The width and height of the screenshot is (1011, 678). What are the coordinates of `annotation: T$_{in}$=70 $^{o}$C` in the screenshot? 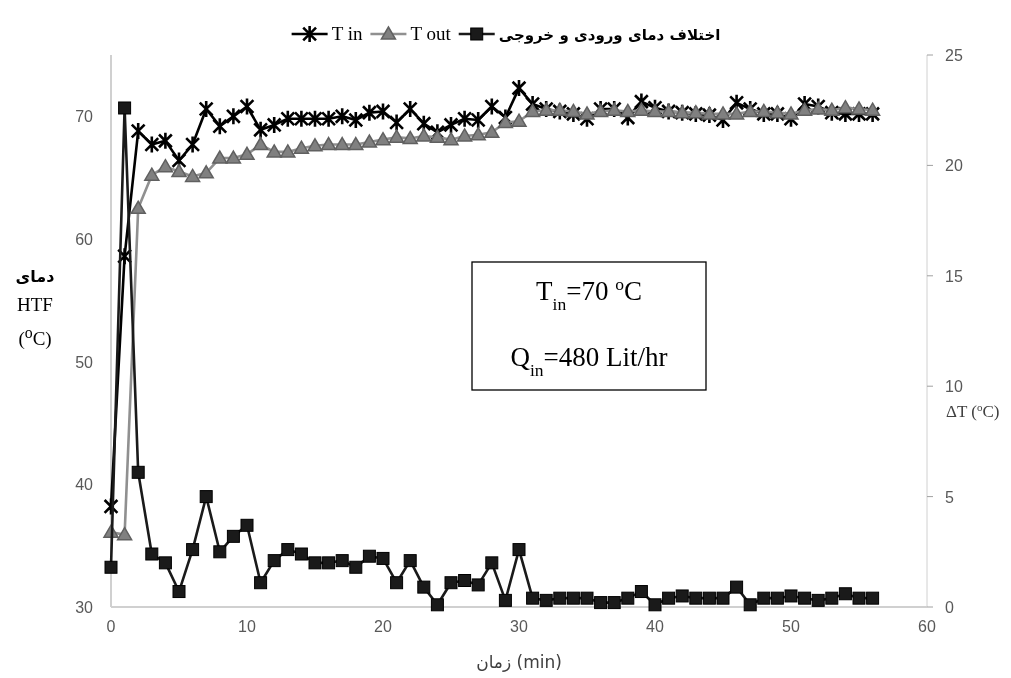 It's located at (589, 294).